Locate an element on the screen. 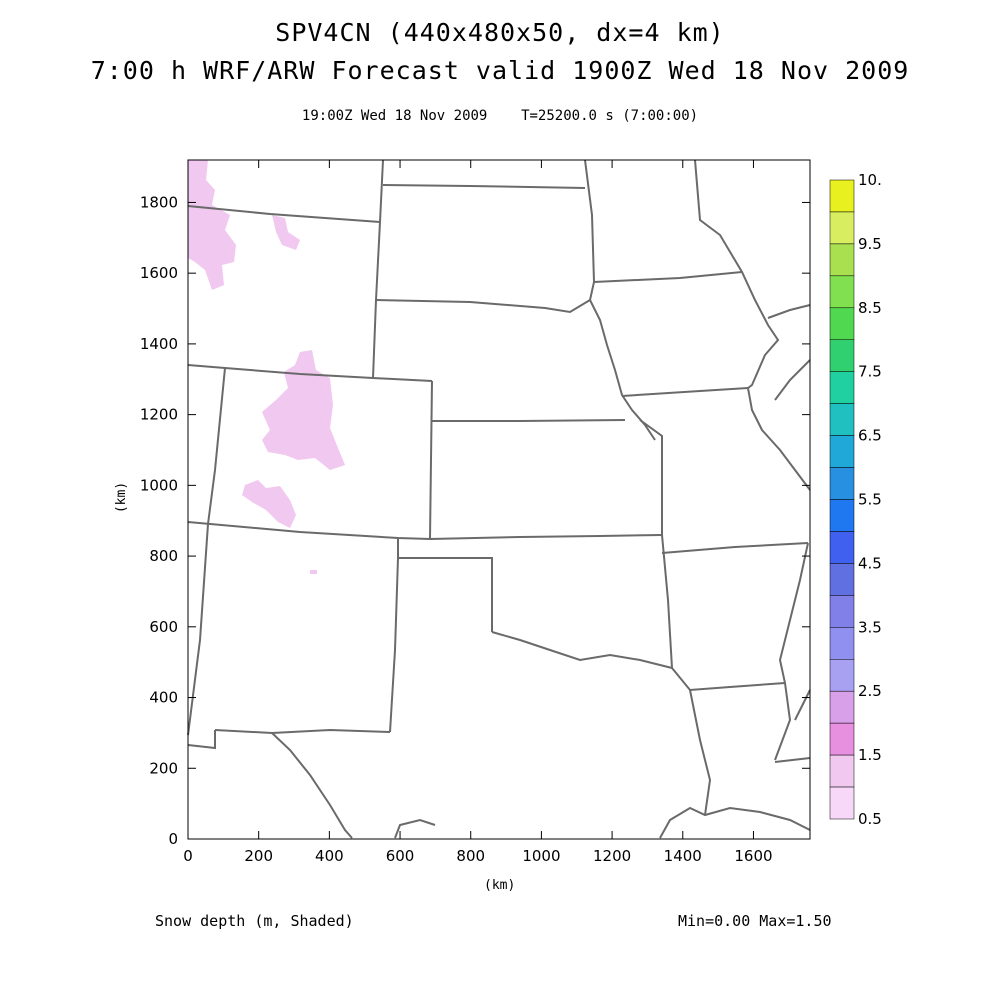 This screenshot has width=1000, height=1000. colorbar-label: 3.5 is located at coordinates (870, 627).